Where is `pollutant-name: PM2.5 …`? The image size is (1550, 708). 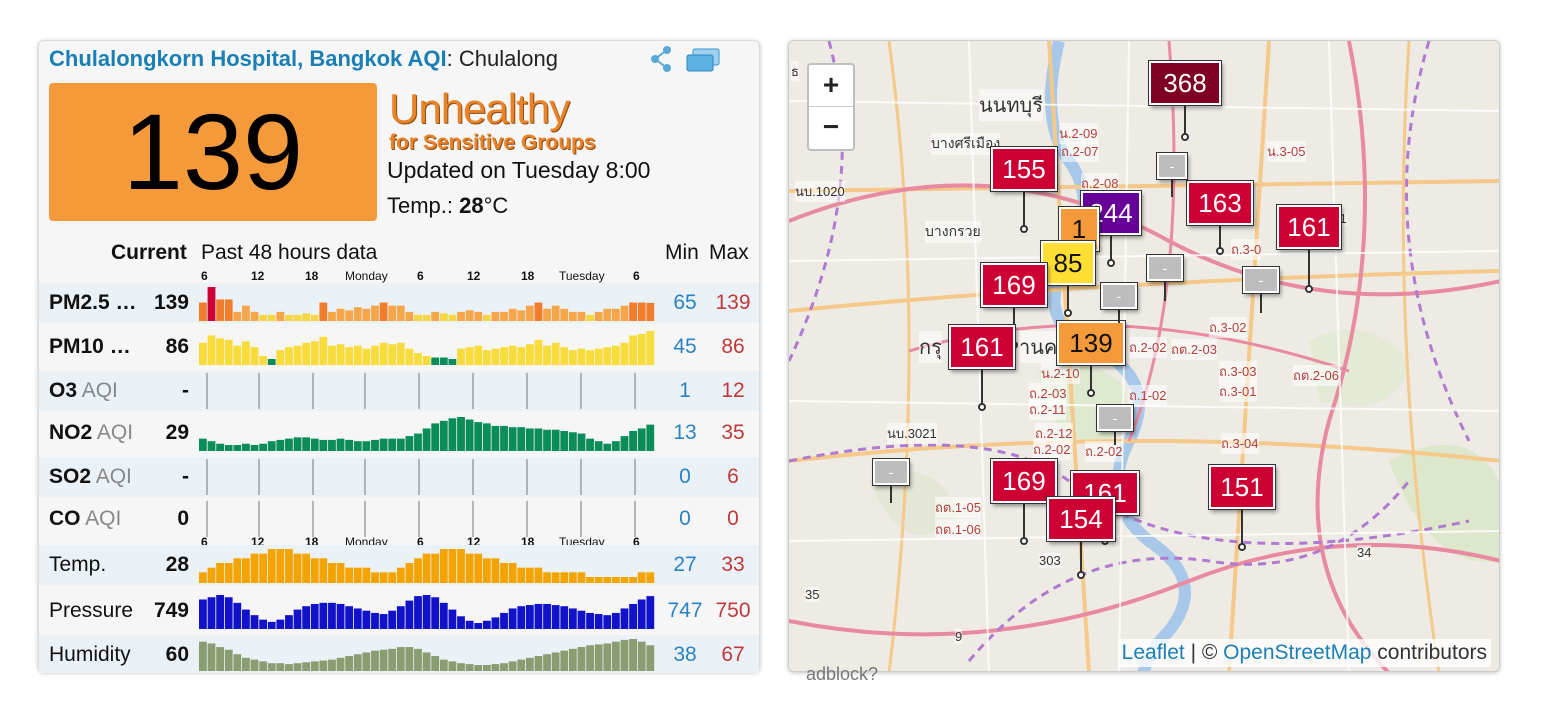 pollutant-name: PM2.5 … is located at coordinates (93, 303).